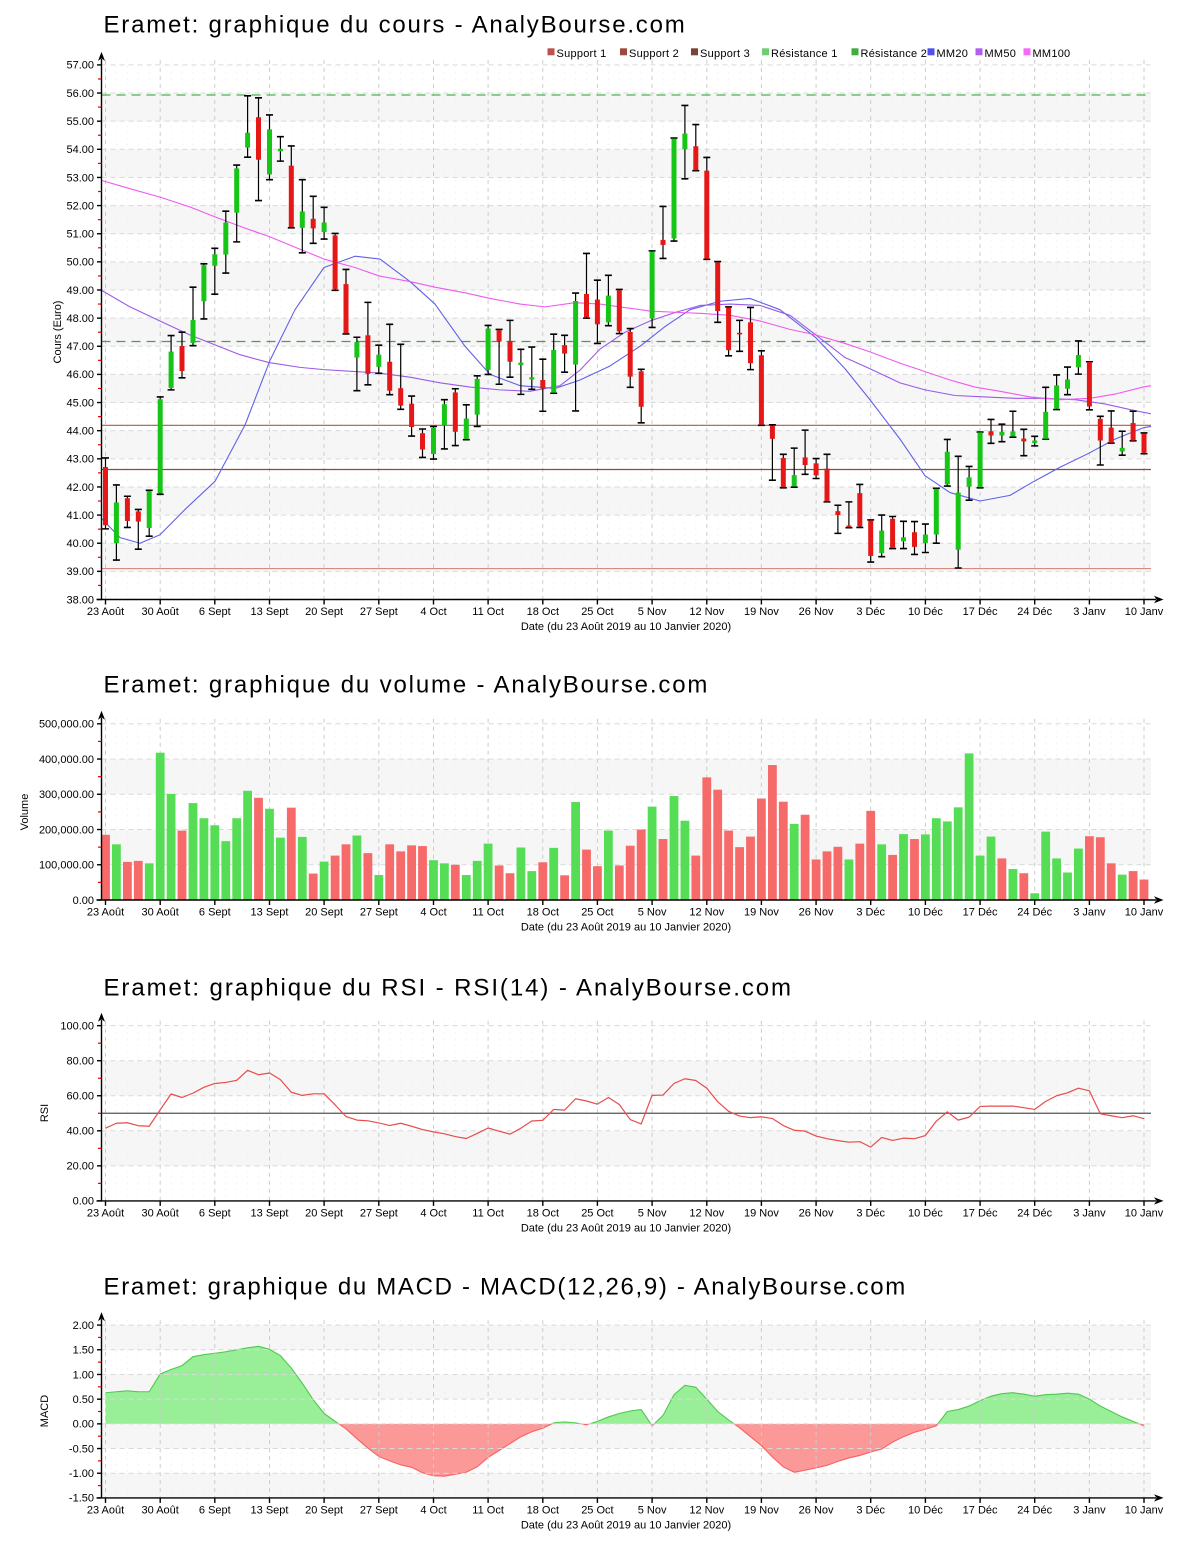  Describe the element at coordinates (80, 347) in the screenshot. I see `svg-text: 47.00` at that location.